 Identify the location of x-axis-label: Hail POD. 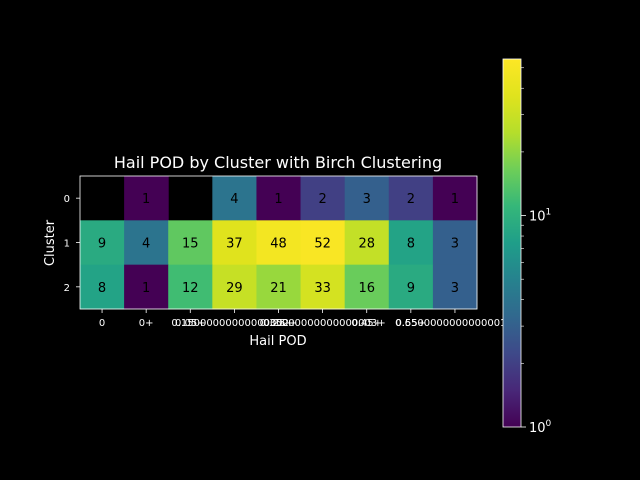
(277, 341).